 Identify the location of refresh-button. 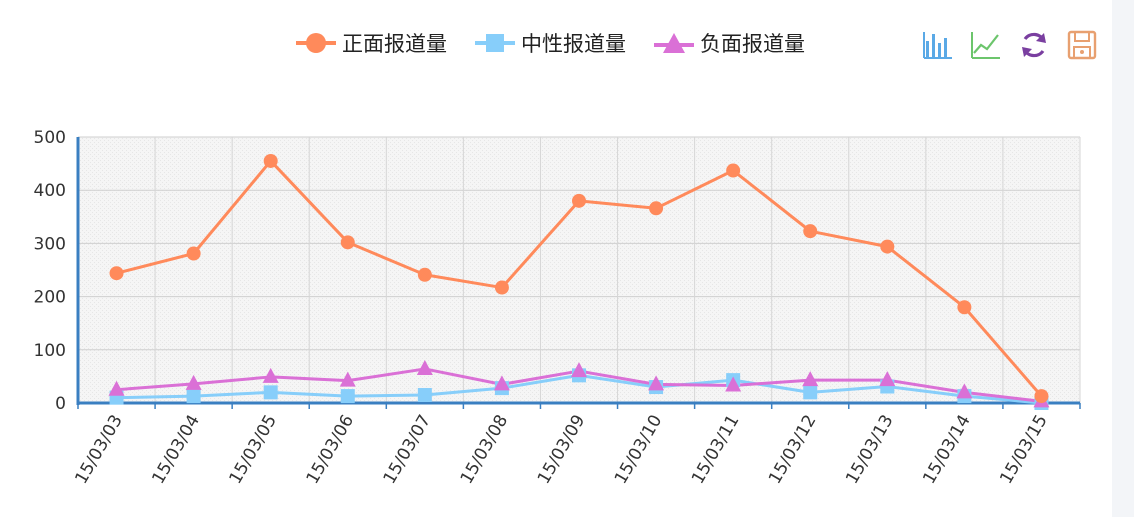
(1034, 45).